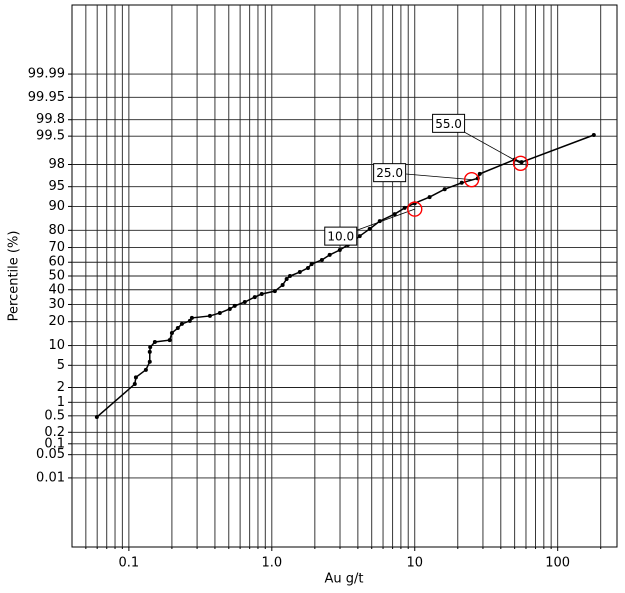 The image size is (625, 593). What do you see at coordinates (56, 164) in the screenshot?
I see `y-tick-label: 98` at bounding box center [56, 164].